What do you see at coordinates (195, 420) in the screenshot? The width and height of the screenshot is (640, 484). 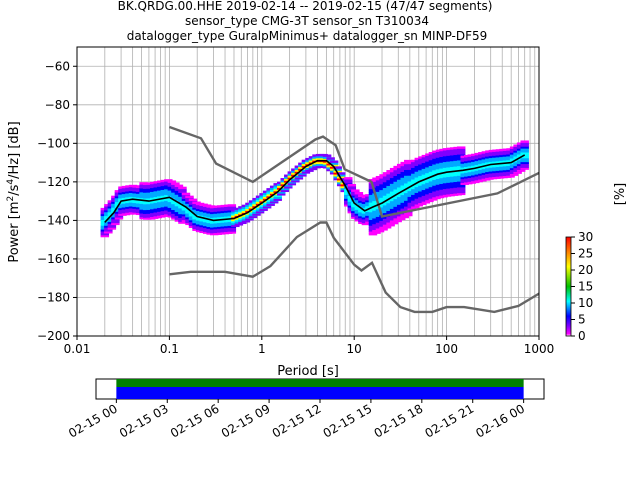 I see `timeline-tick-label: 02-15 06` at bounding box center [195, 420].